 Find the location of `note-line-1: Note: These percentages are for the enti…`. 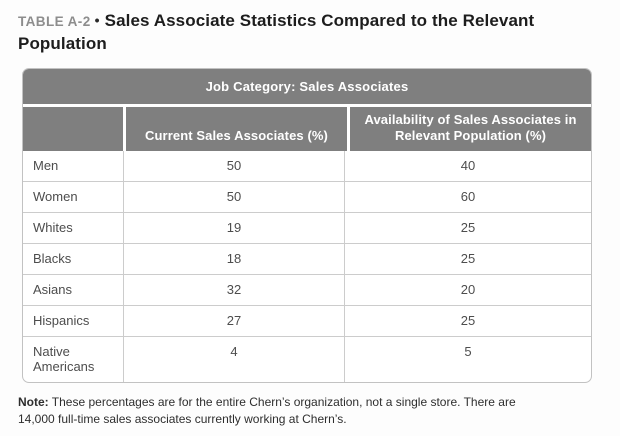

note-line-1: Note: These percentages are for the enti… is located at coordinates (305, 402).